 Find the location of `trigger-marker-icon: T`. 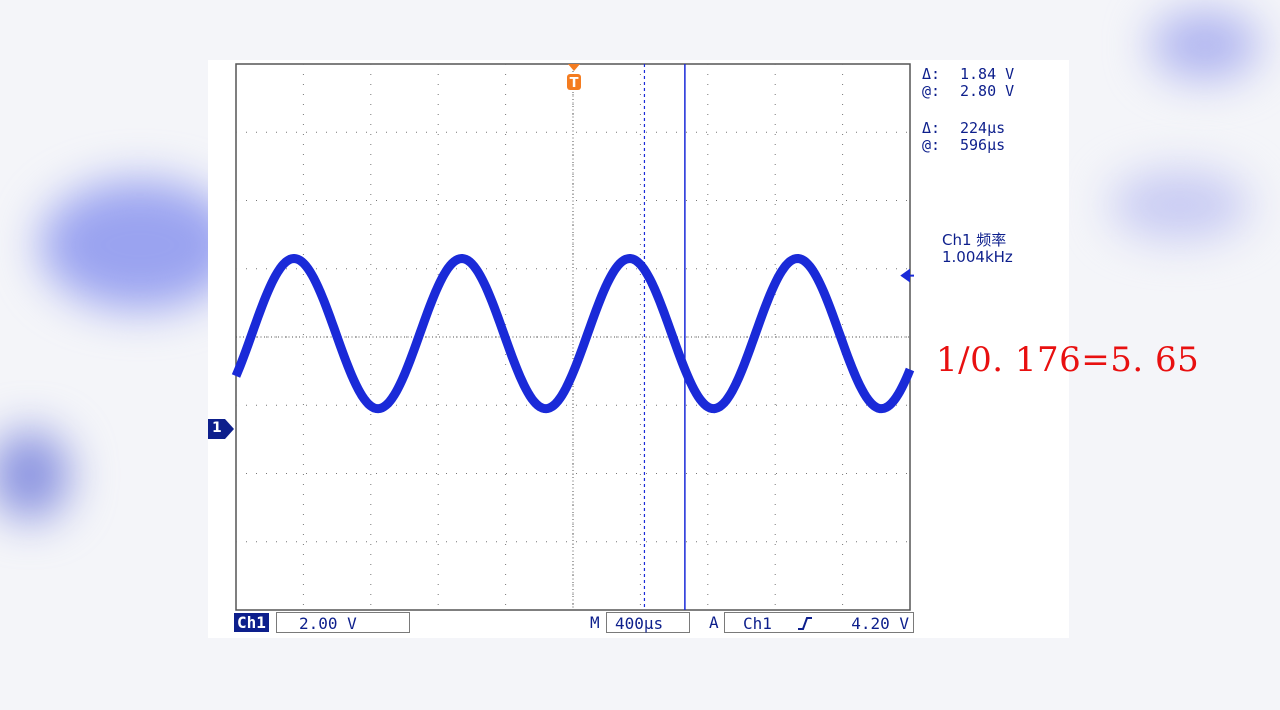

trigger-marker-icon: T is located at coordinates (574, 77).